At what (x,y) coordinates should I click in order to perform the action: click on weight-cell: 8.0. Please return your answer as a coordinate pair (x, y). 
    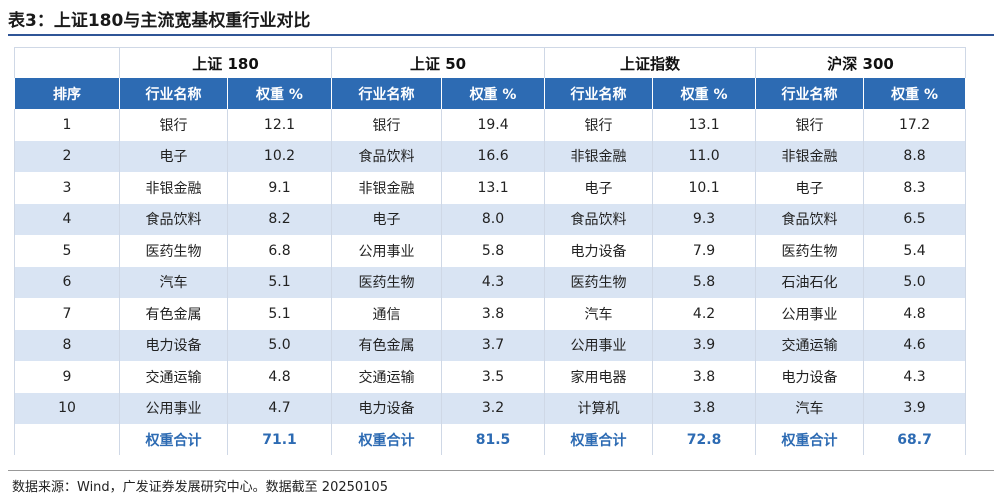
    Looking at the image, I should click on (493, 219).